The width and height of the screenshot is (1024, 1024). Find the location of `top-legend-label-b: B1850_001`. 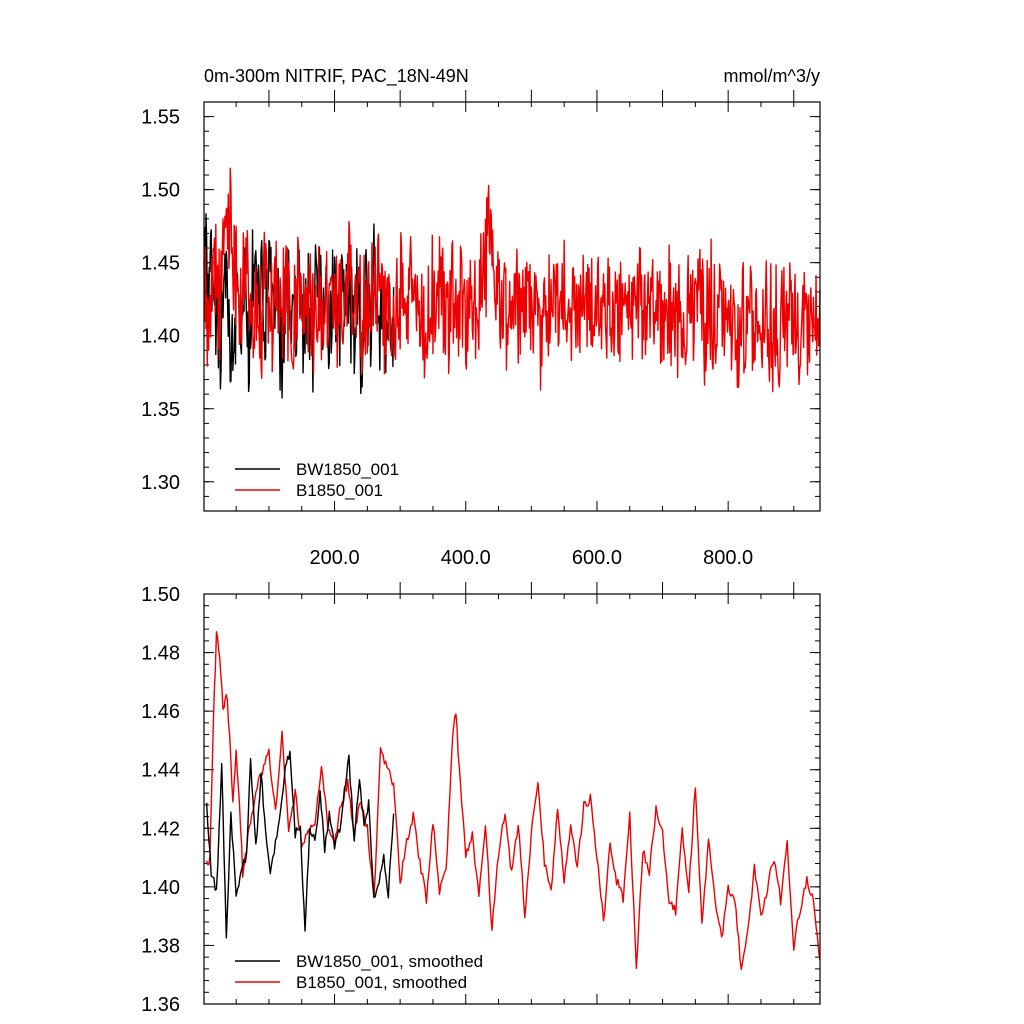

top-legend-label-b: B1850_001 is located at coordinates (339, 490).